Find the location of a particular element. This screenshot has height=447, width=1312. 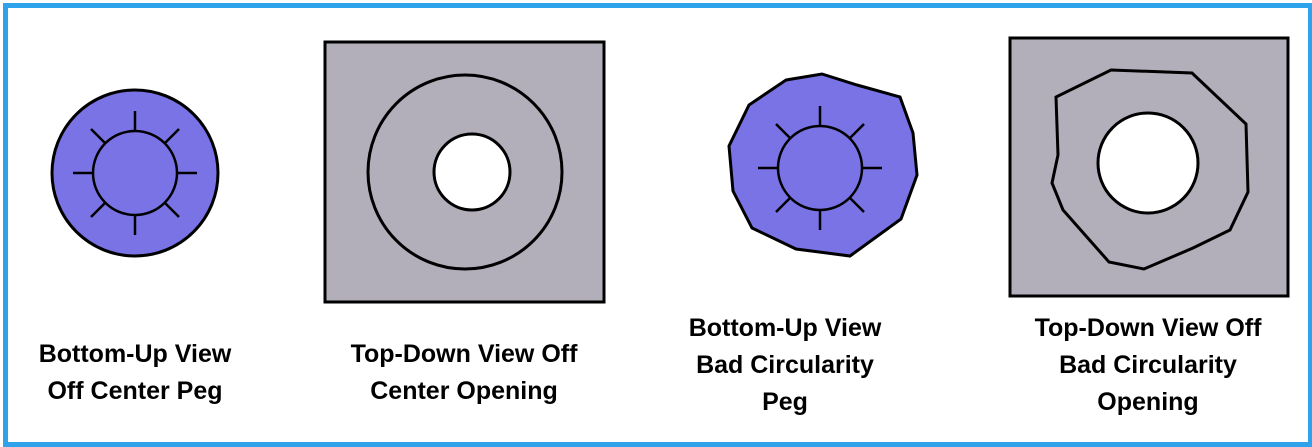

opening-outline is located at coordinates (465, 172).